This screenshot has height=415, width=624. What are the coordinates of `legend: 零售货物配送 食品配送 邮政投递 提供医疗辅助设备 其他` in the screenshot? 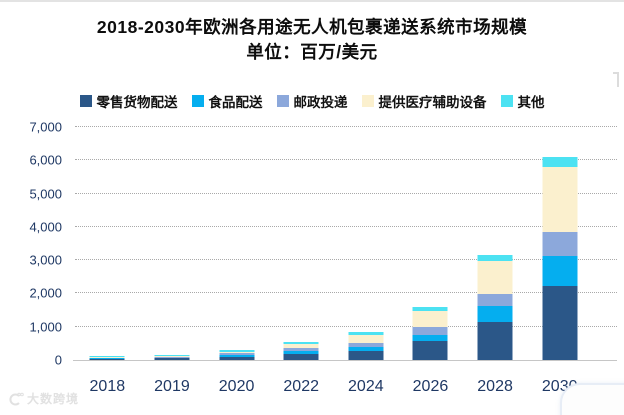 It's located at (312, 101).